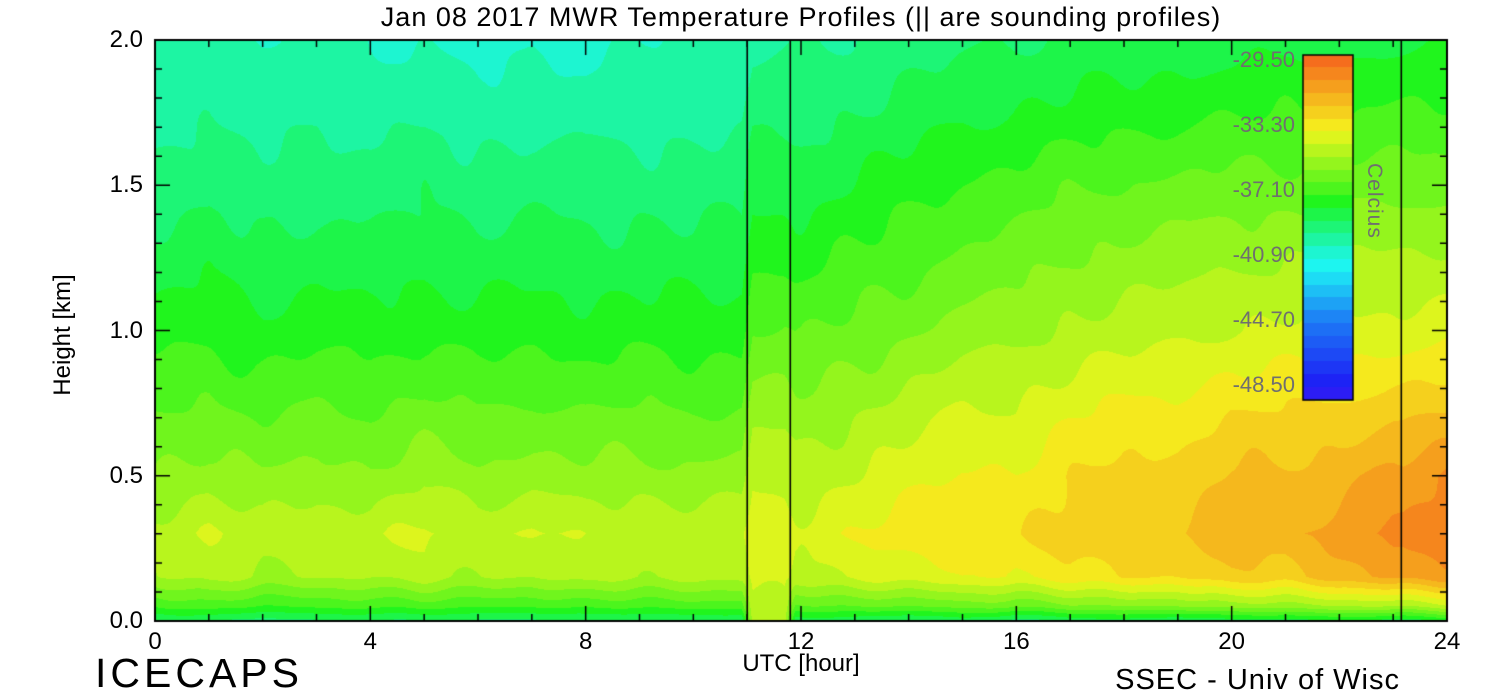 Image resolution: width=1500 pixels, height=700 pixels. Describe the element at coordinates (1263, 60) in the screenshot. I see `colorbar-tick-label: -29.50` at that location.